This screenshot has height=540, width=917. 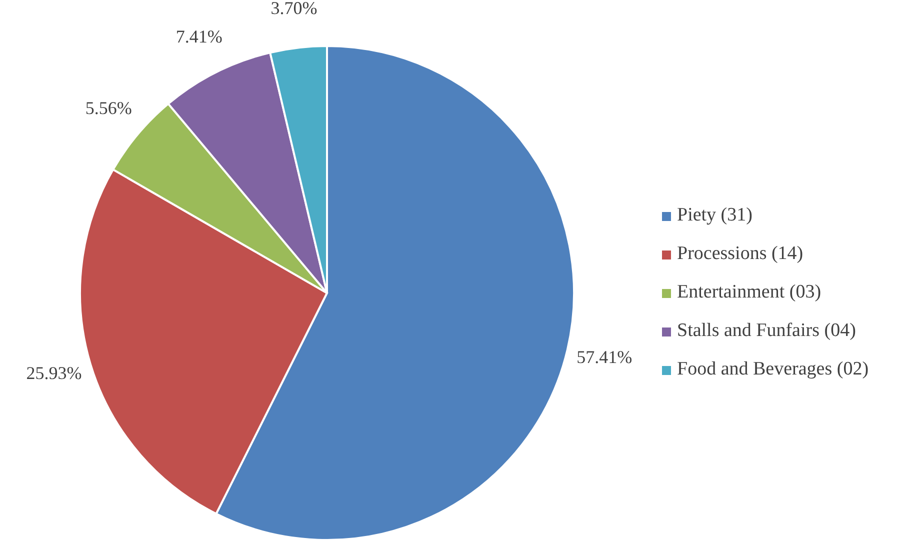 I want to click on data-label: 7.41%, so click(x=199, y=36).